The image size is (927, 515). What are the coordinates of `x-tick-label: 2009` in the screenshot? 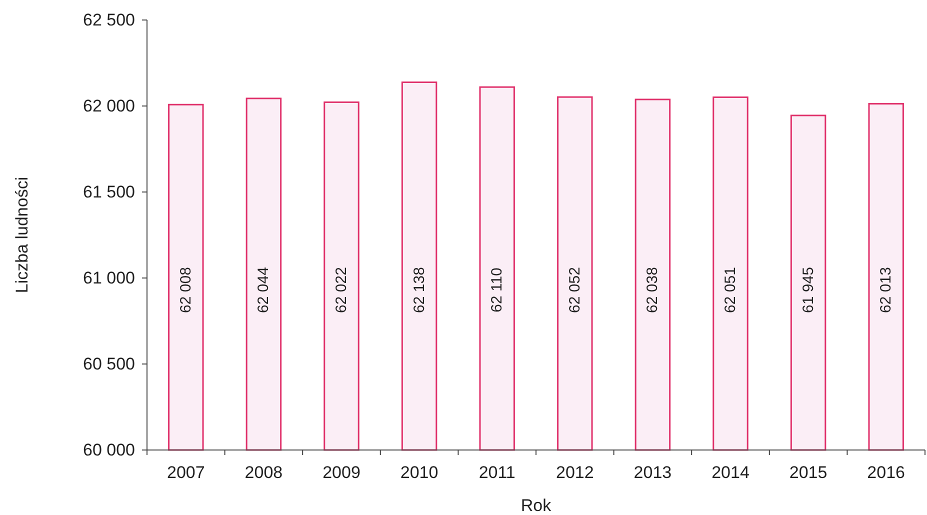 It's located at (341, 472).